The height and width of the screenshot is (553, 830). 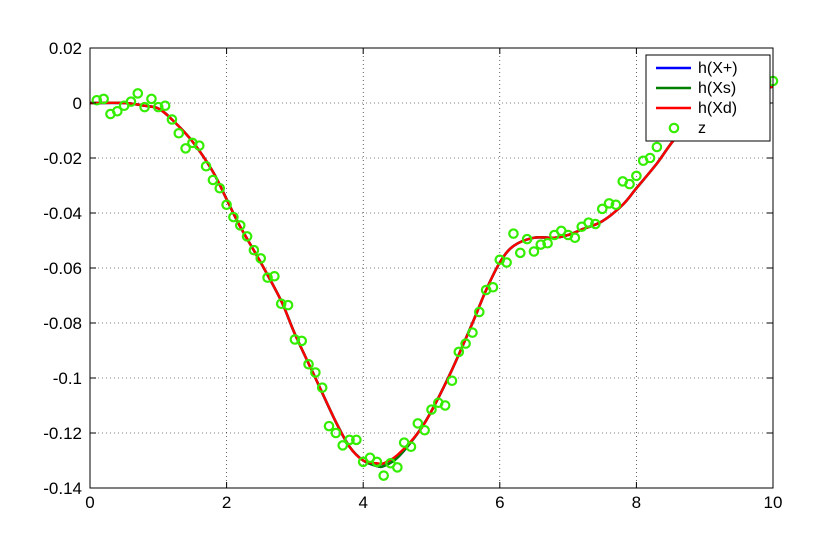 I want to click on y-tick-label: -0.12, so click(x=62, y=433).